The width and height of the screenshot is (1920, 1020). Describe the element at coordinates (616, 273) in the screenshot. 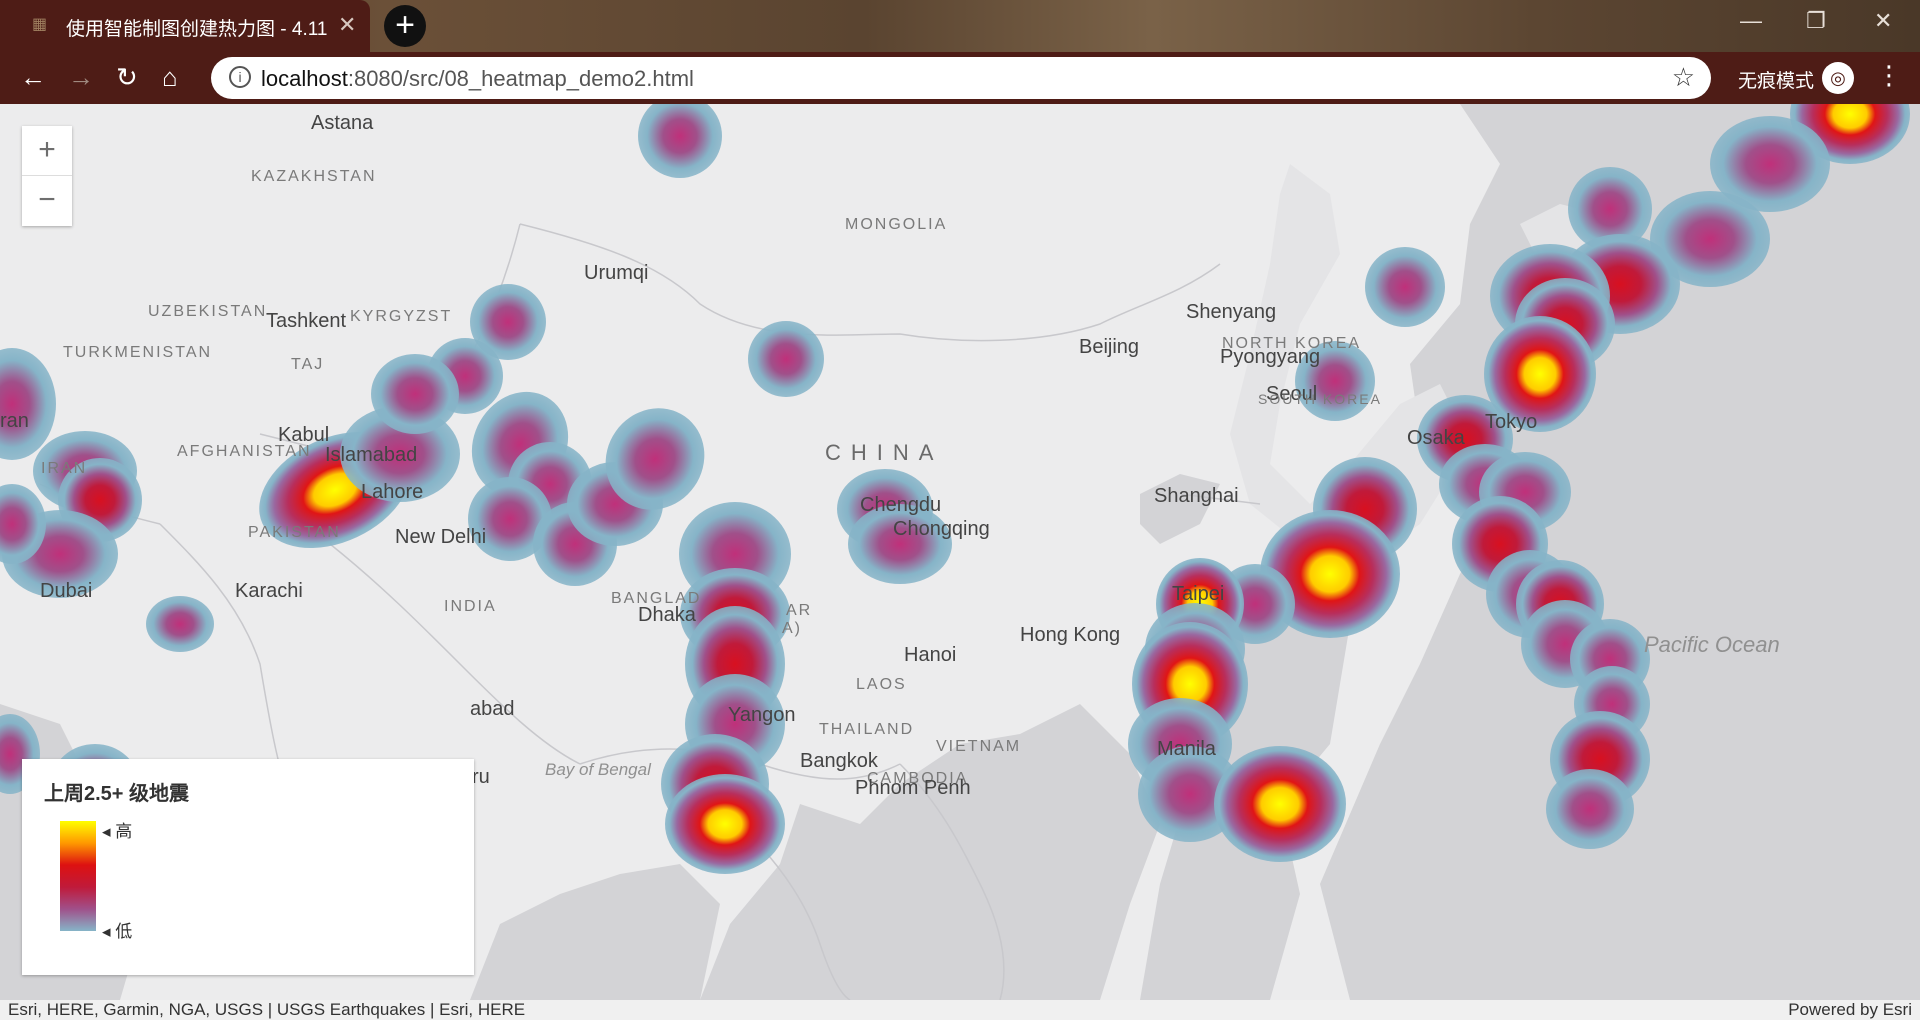

I see `label-urumqi: Urumqi` at that location.